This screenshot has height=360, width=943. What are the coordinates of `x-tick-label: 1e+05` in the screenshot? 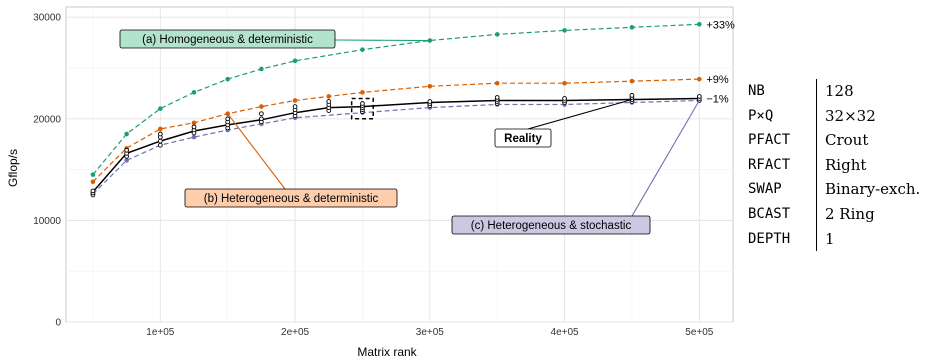 It's located at (160, 332).